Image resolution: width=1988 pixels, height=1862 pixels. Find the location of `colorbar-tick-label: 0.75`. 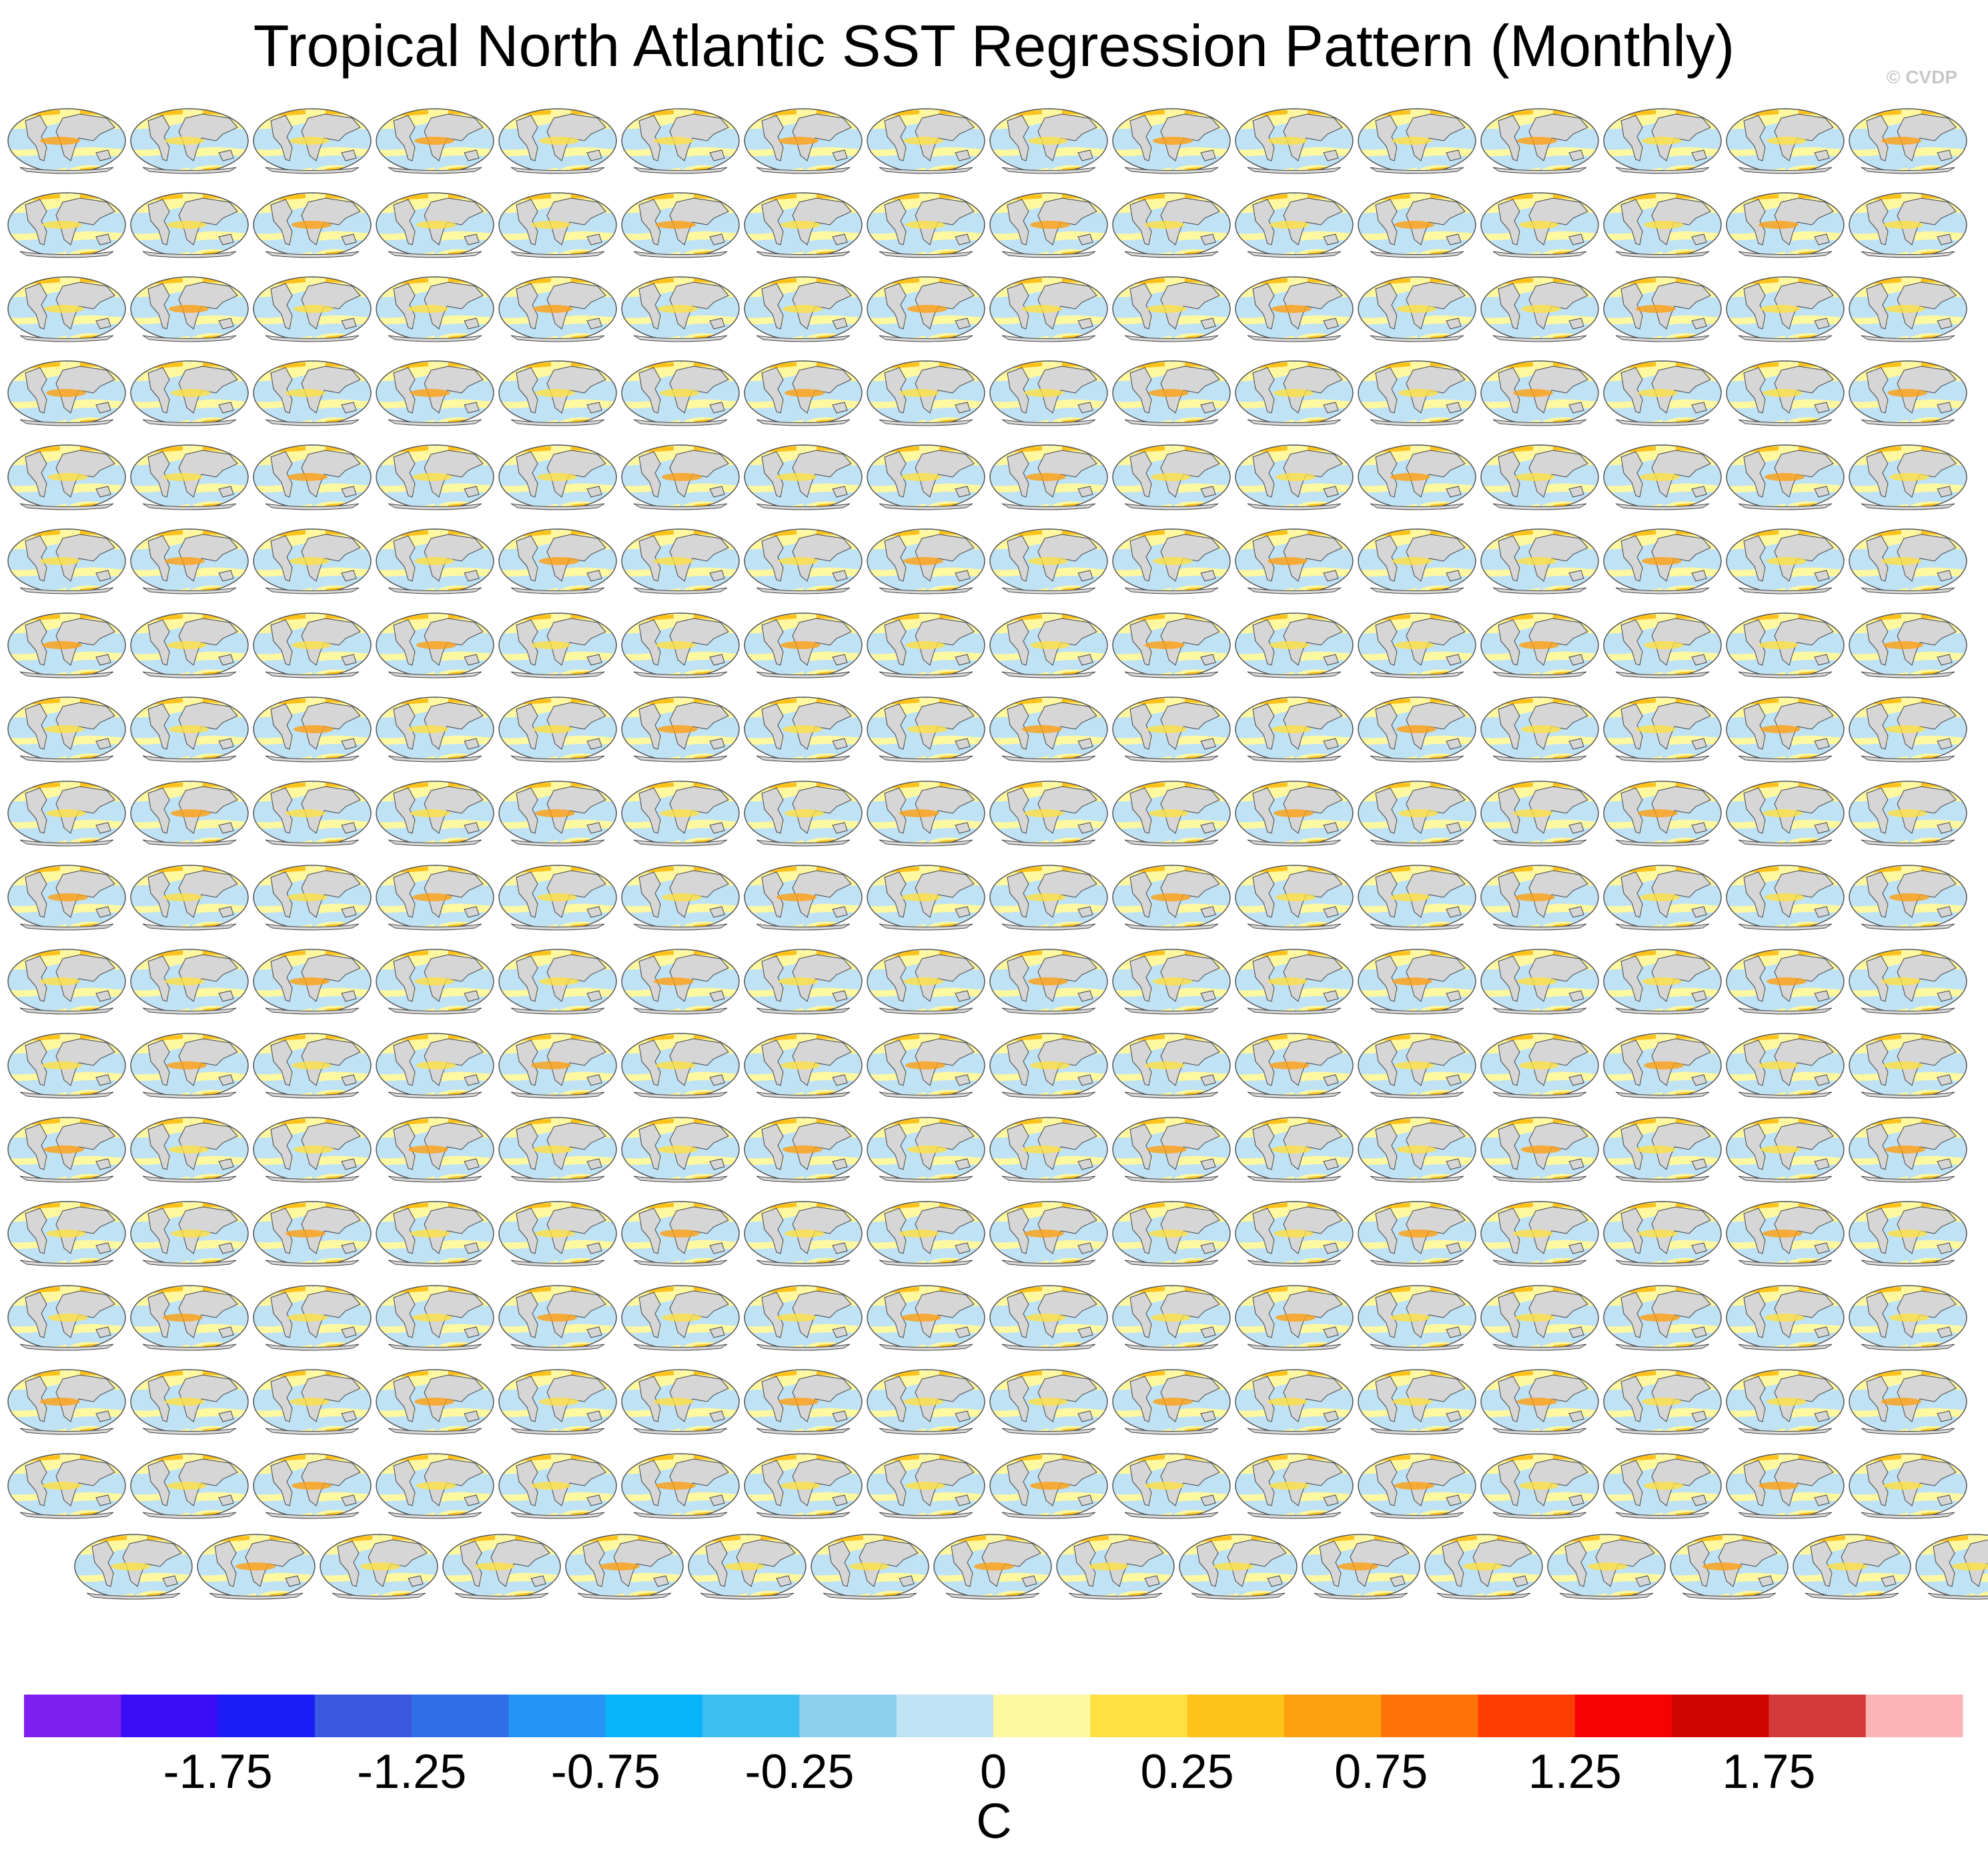

colorbar-tick-label: 0.75 is located at coordinates (1381, 1772).